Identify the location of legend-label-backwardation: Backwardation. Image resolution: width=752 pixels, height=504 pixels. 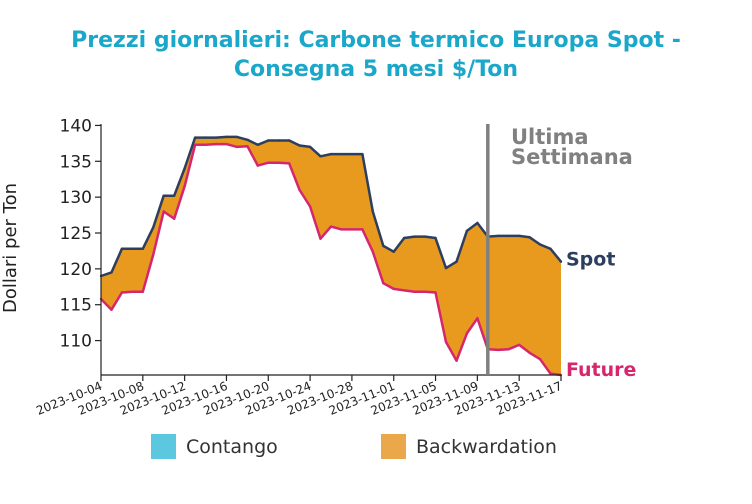
(486, 447).